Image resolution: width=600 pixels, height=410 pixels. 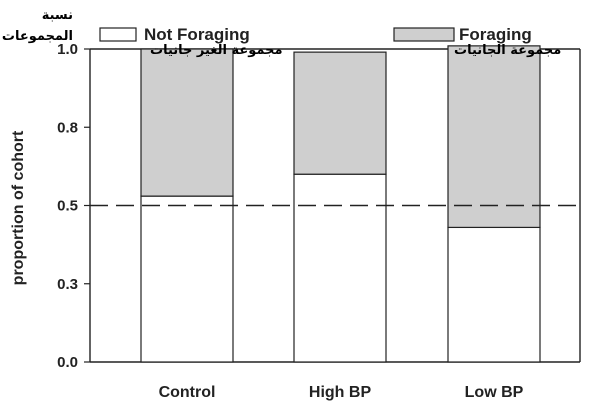 What do you see at coordinates (18, 207) in the screenshot?
I see `y-axis-title: proportion of cohort` at bounding box center [18, 207].